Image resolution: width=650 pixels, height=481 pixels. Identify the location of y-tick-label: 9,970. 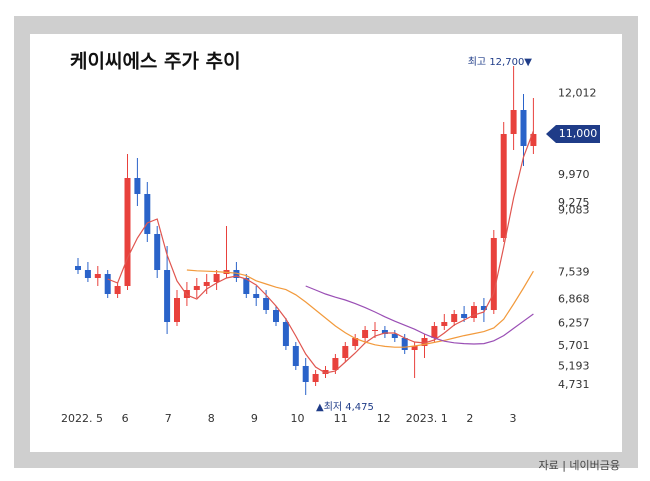
(574, 174).